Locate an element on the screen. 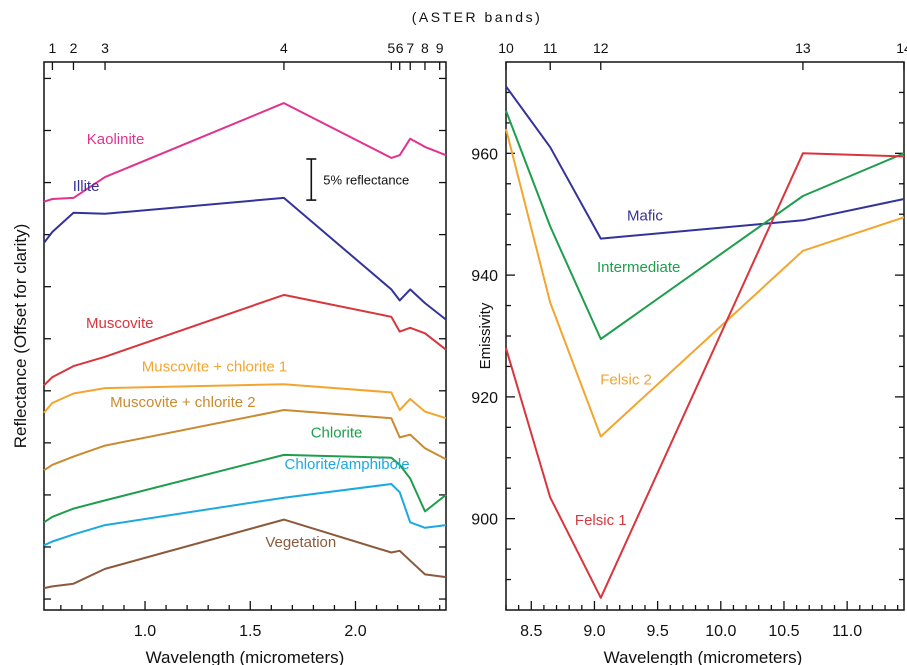 This screenshot has height=665, width=907. reflectance-band-label: 6 is located at coordinates (400, 48).